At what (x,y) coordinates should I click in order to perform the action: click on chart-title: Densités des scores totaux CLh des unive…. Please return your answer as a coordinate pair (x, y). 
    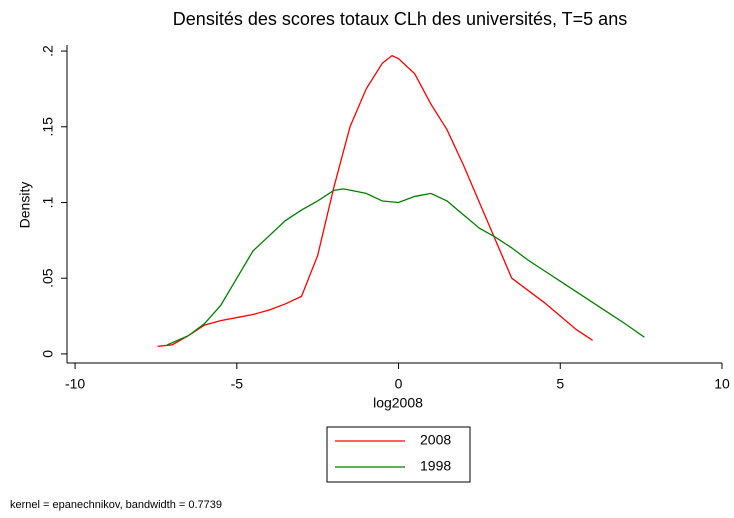
    Looking at the image, I should click on (400, 19).